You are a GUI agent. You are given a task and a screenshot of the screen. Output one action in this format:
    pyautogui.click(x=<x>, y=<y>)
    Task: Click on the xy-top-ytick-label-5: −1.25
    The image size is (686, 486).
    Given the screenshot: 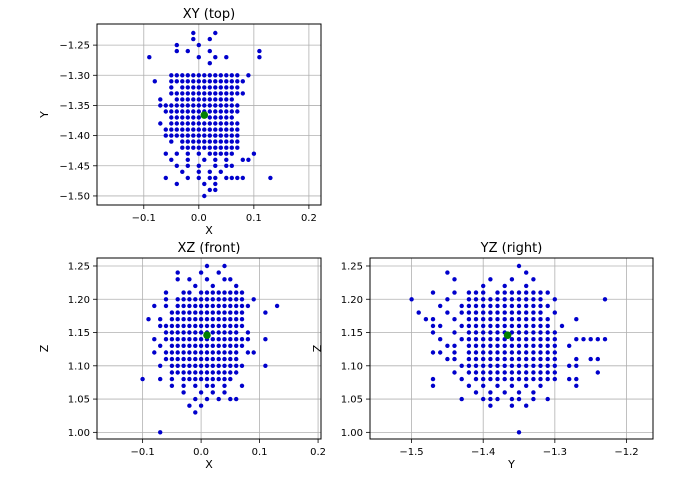 What is the action you would take?
    pyautogui.click(x=74, y=46)
    